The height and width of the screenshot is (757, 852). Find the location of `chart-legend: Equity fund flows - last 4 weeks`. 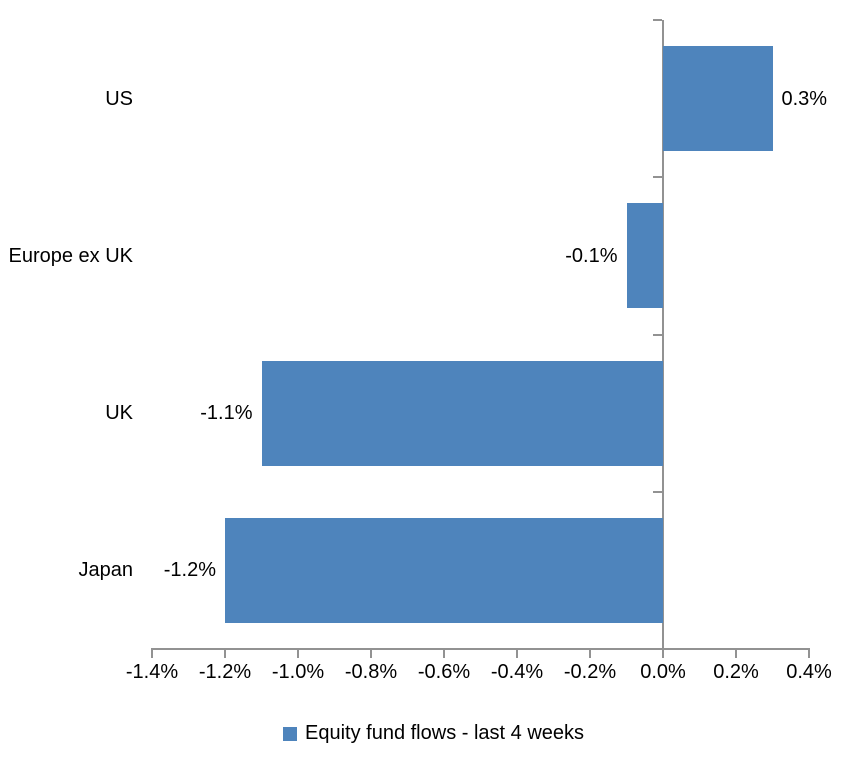

chart-legend: Equity fund flows - last 4 weeks is located at coordinates (433, 733).